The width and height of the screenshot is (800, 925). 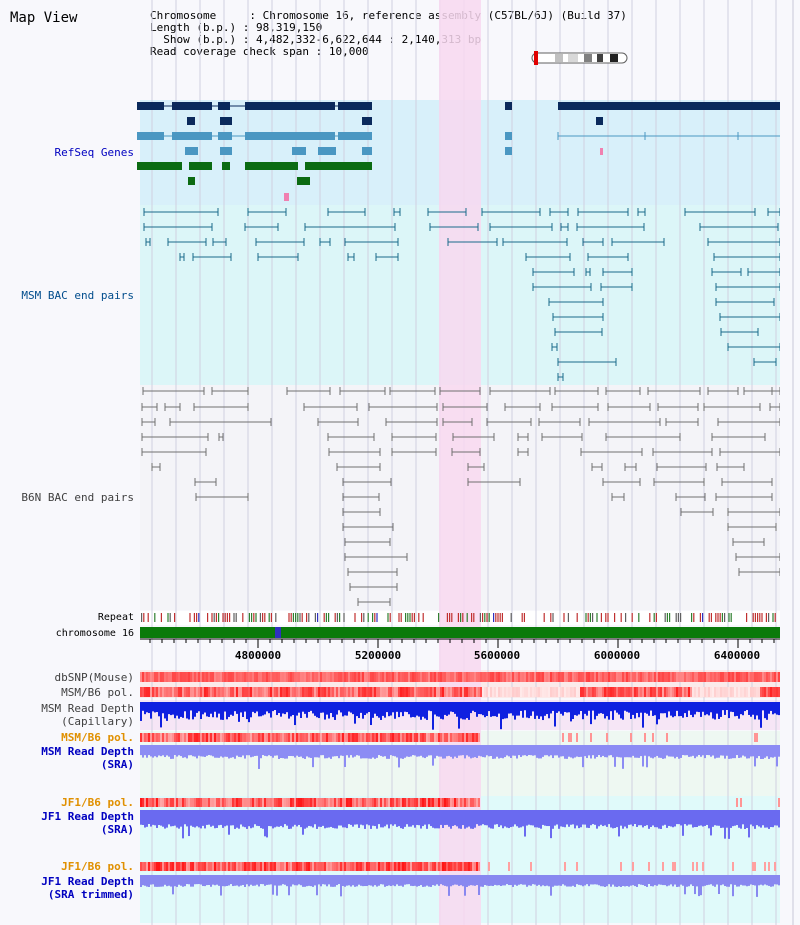 What do you see at coordinates (77, 497) in the screenshot?
I see `track-label-b6n-bac: B6N BAC end pairs` at bounding box center [77, 497].